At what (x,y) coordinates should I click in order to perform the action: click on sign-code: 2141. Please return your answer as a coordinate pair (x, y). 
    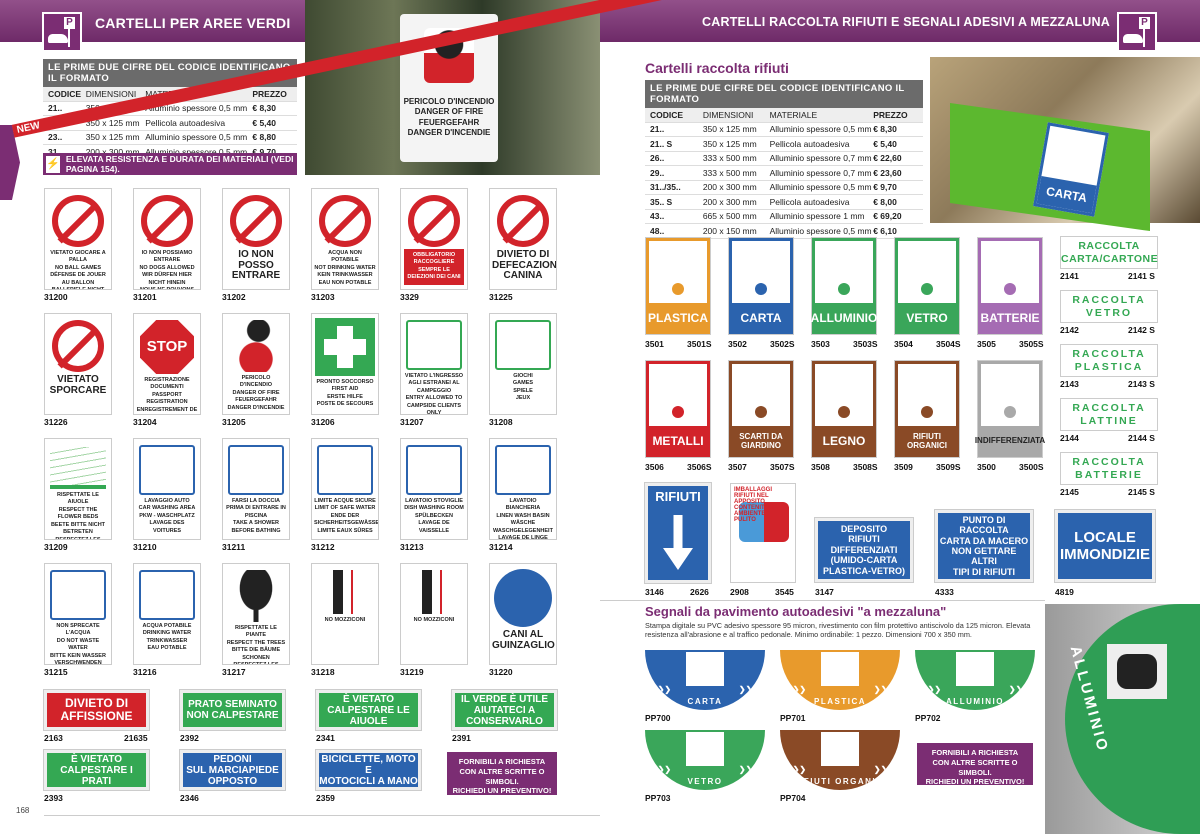
    Looking at the image, I should click on (1069, 276).